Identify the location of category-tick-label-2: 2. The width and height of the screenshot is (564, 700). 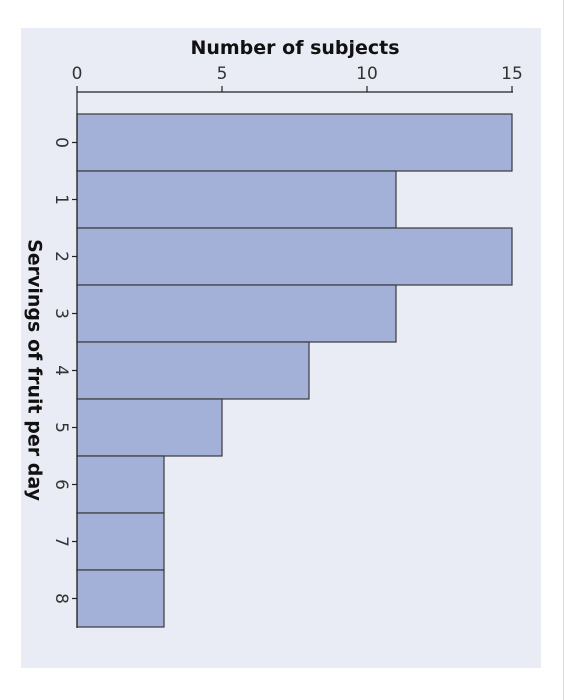
(61, 256).